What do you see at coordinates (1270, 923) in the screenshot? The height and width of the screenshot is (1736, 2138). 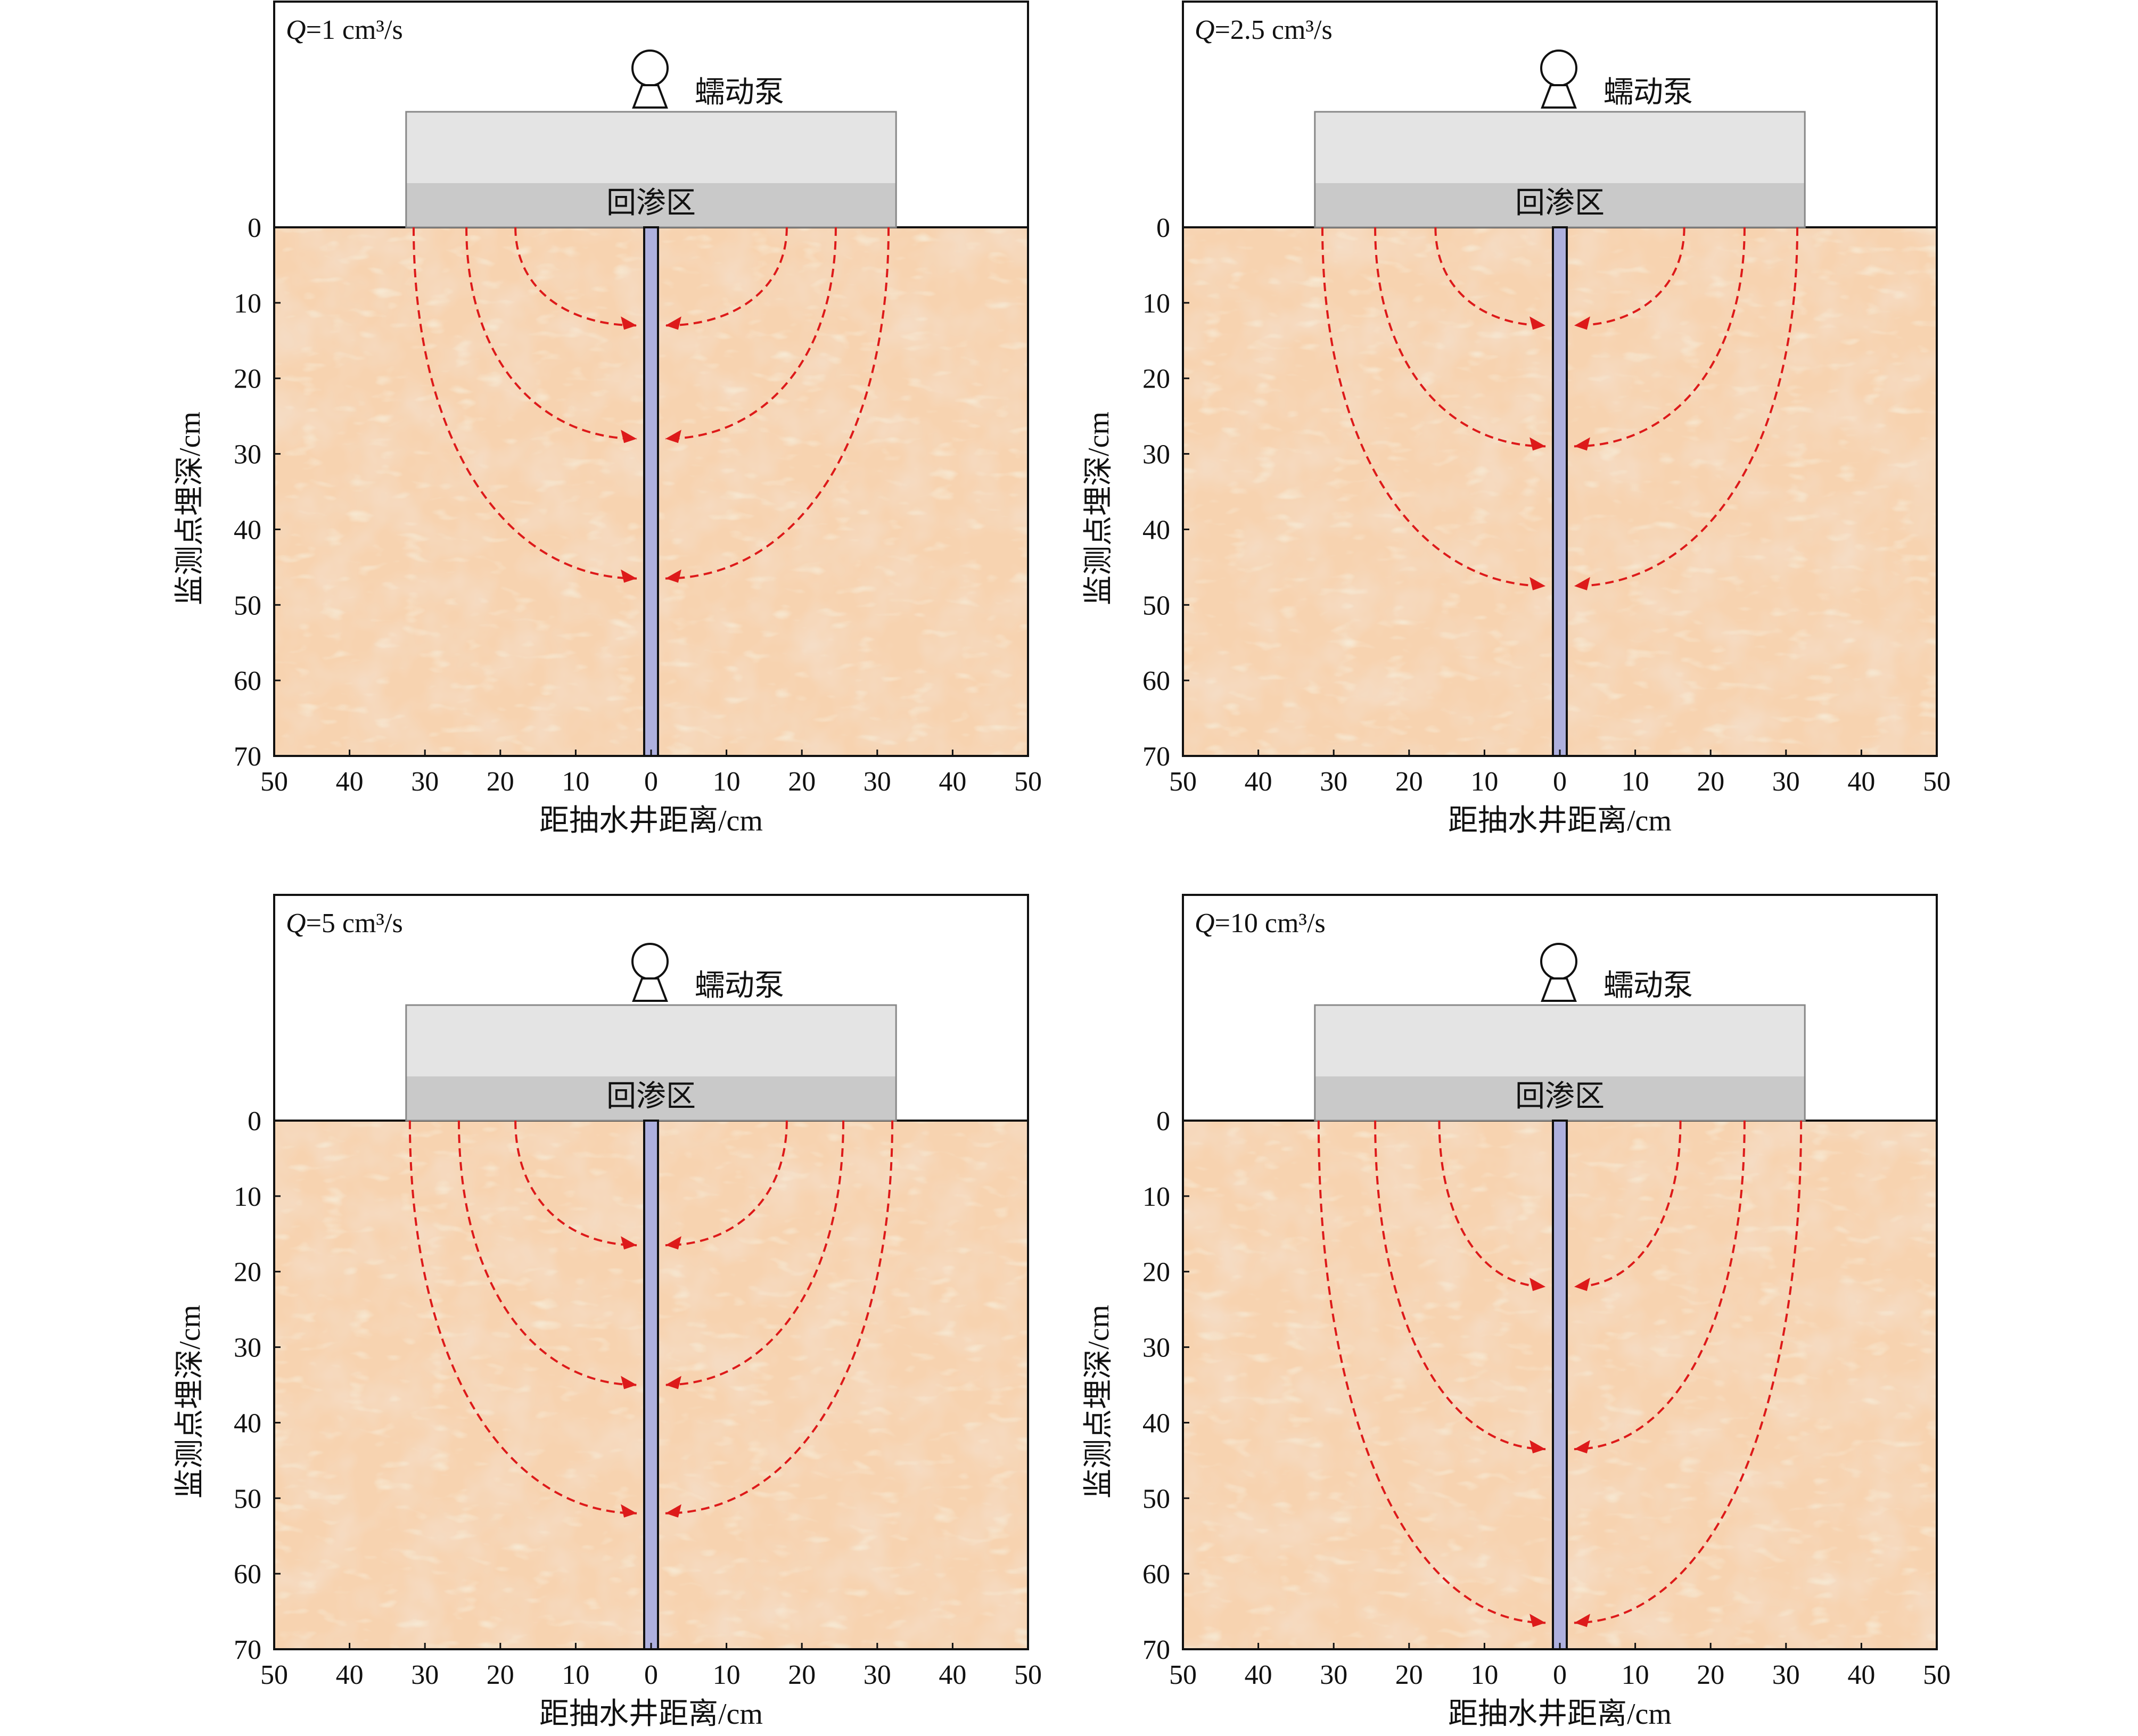 I see `flow-rate-value: =10 cm³/s` at bounding box center [1270, 923].